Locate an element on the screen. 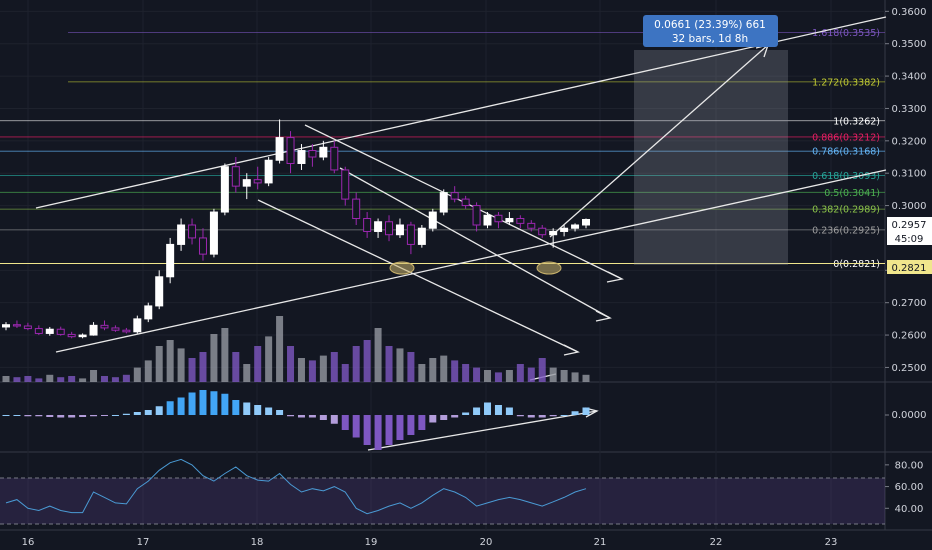 This screenshot has width=932, height=550. time-tick-label: 18 is located at coordinates (257, 542).